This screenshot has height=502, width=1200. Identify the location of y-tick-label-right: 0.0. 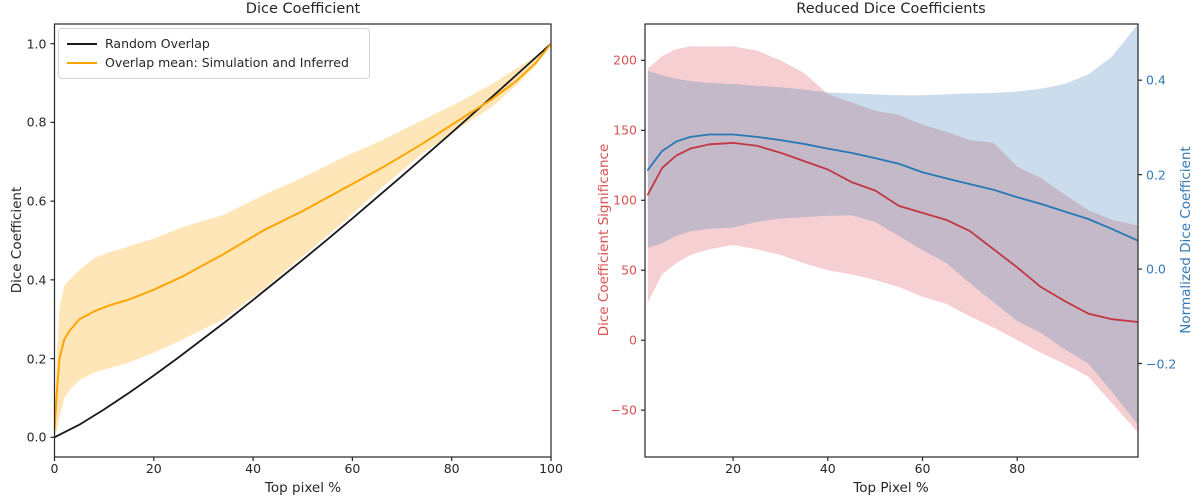
(1156, 269).